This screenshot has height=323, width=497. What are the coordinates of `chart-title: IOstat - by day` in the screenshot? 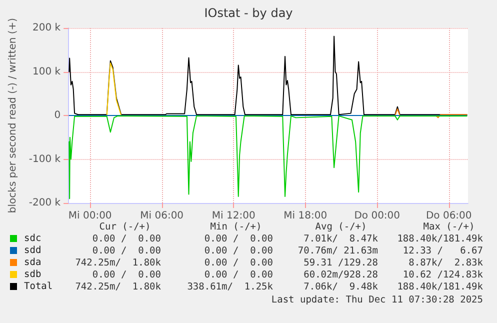 It's located at (248, 13).